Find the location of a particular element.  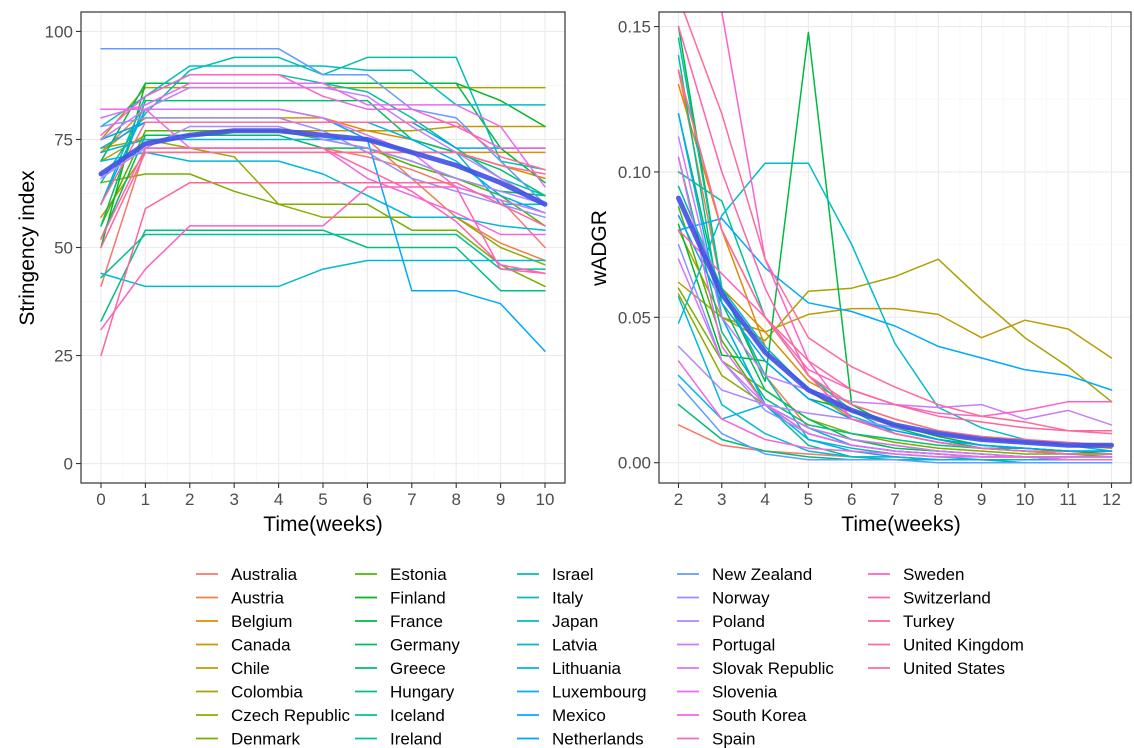

legend-label: Lithuania is located at coordinates (587, 668).